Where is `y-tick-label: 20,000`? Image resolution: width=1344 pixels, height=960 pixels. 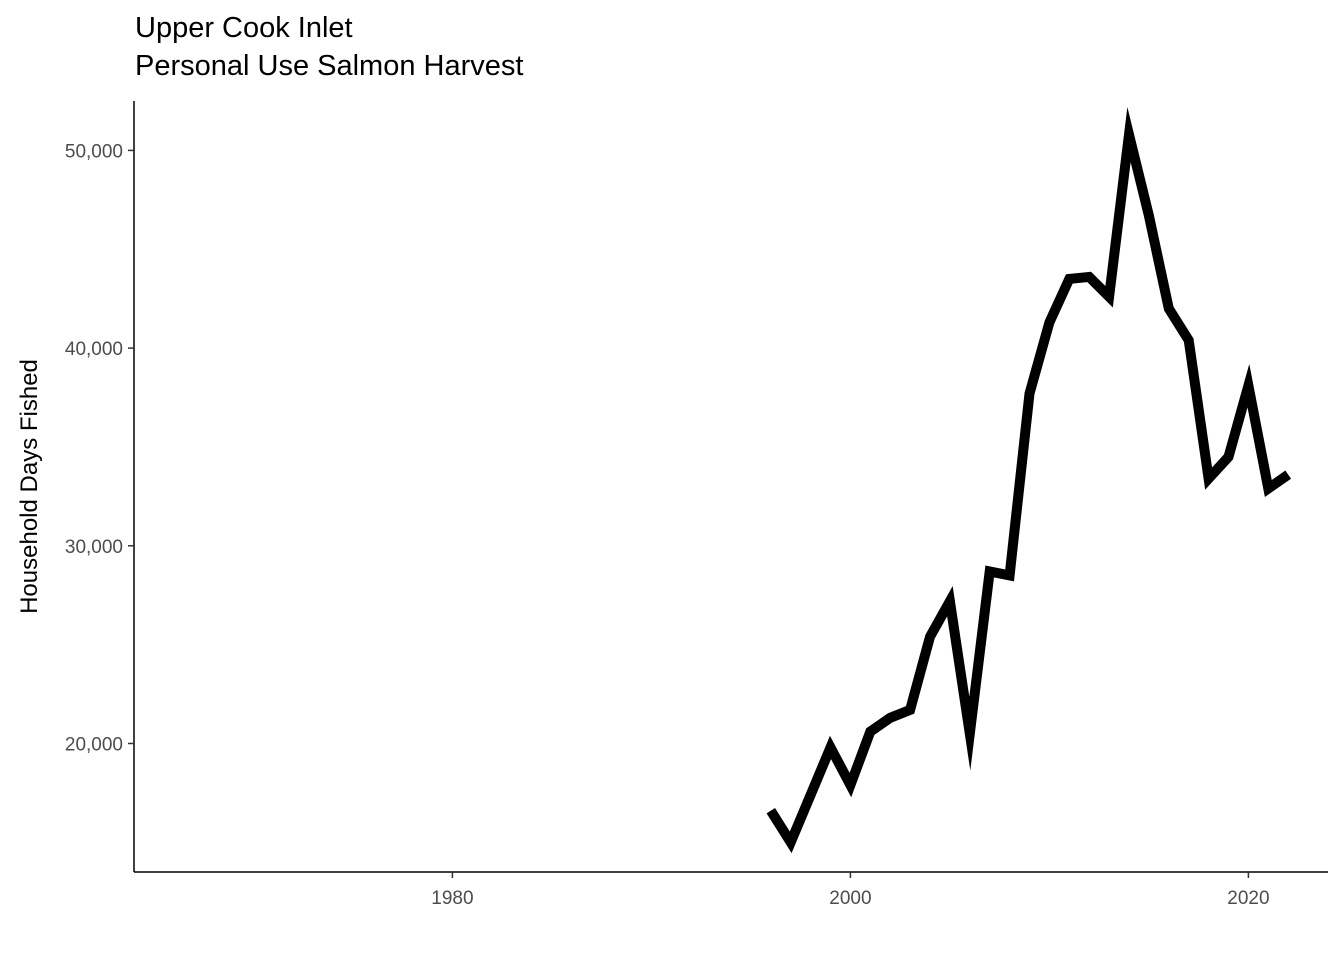 y-tick-label: 20,000 is located at coordinates (94, 745).